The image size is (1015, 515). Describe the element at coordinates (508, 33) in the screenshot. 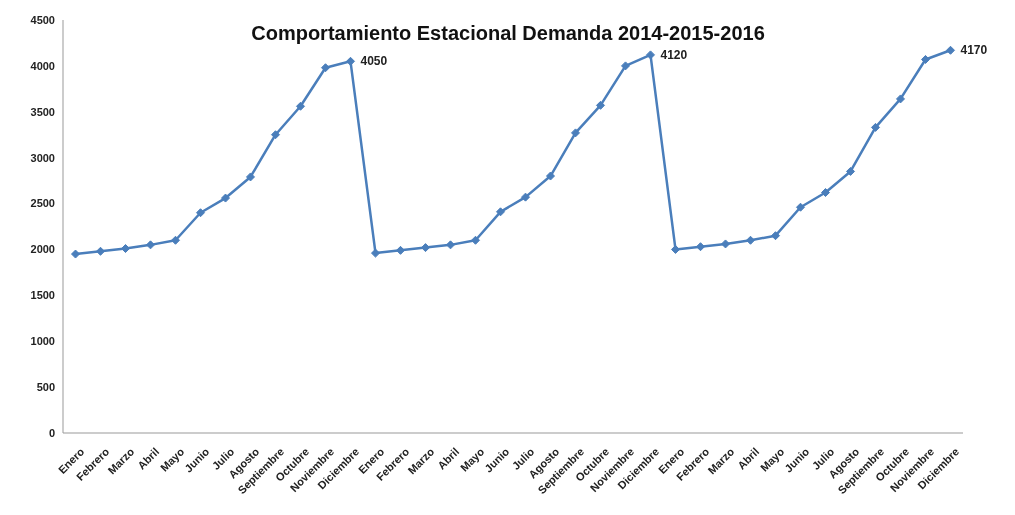

I see `chart-title: Comportamiento Estacional Demanda 2014-2015-2016` at that location.